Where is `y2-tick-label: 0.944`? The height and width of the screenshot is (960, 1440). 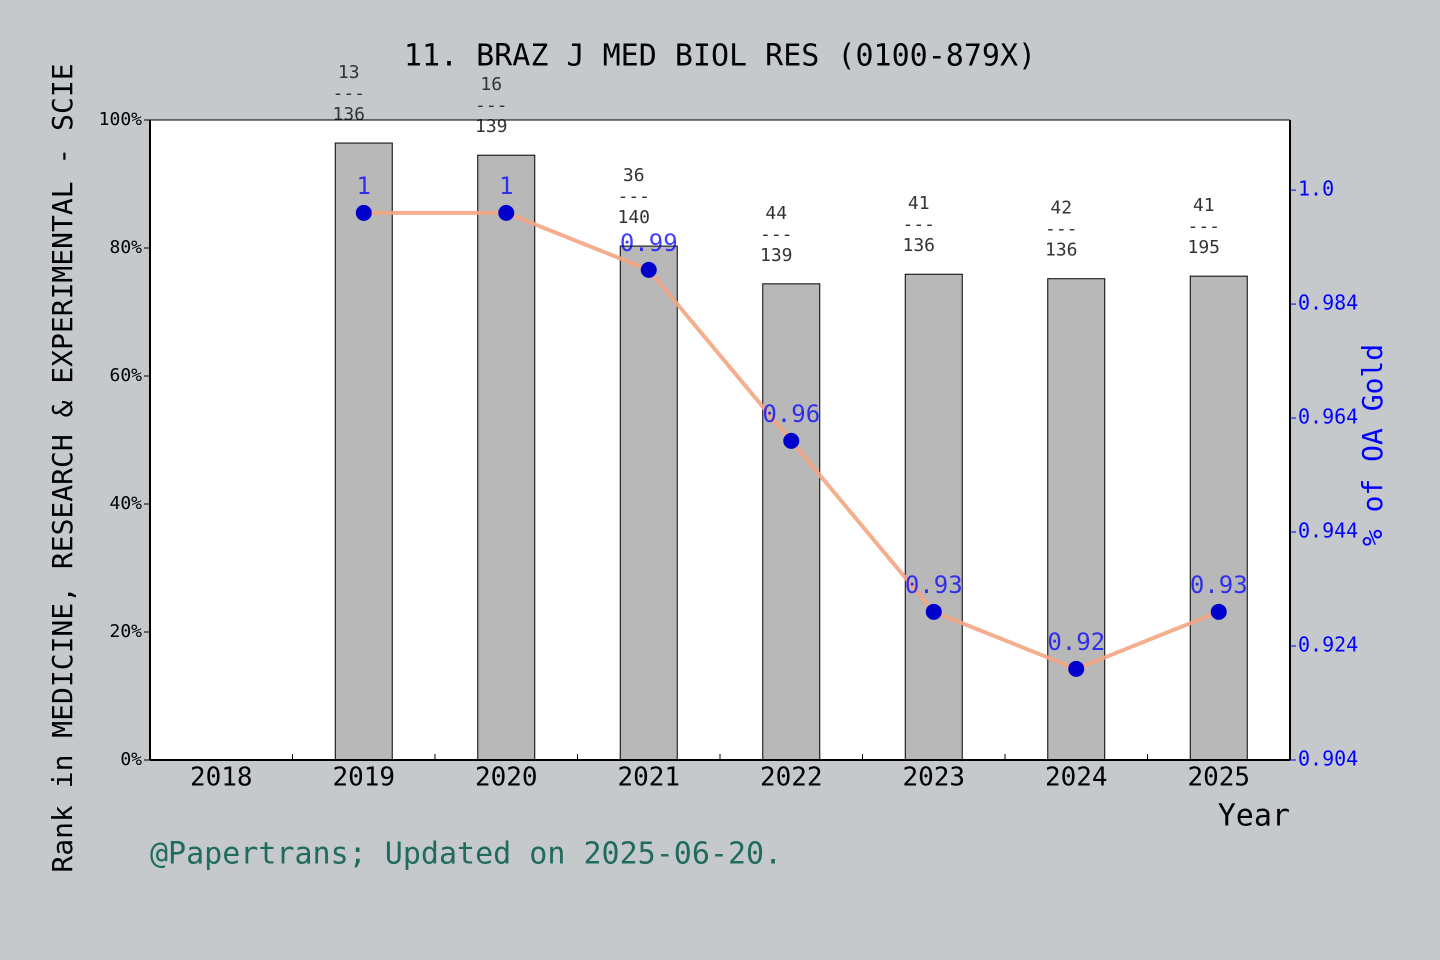
y2-tick-label: 0.944 is located at coordinates (1328, 531).